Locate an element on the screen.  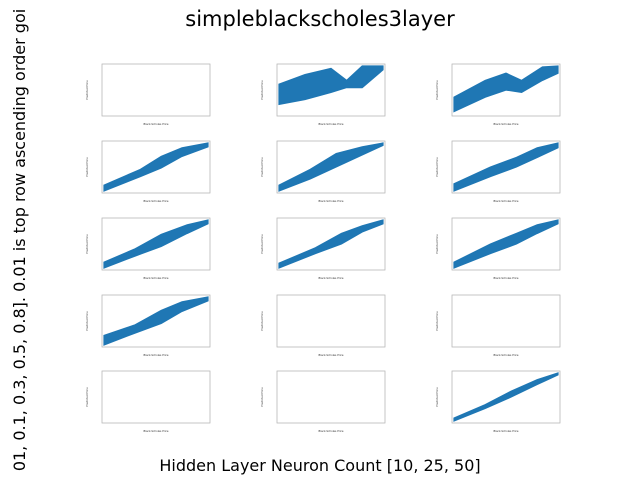
subplot-r3-c1: Black-Scholes Price Predicted Price is located at coordinates (323, 325).